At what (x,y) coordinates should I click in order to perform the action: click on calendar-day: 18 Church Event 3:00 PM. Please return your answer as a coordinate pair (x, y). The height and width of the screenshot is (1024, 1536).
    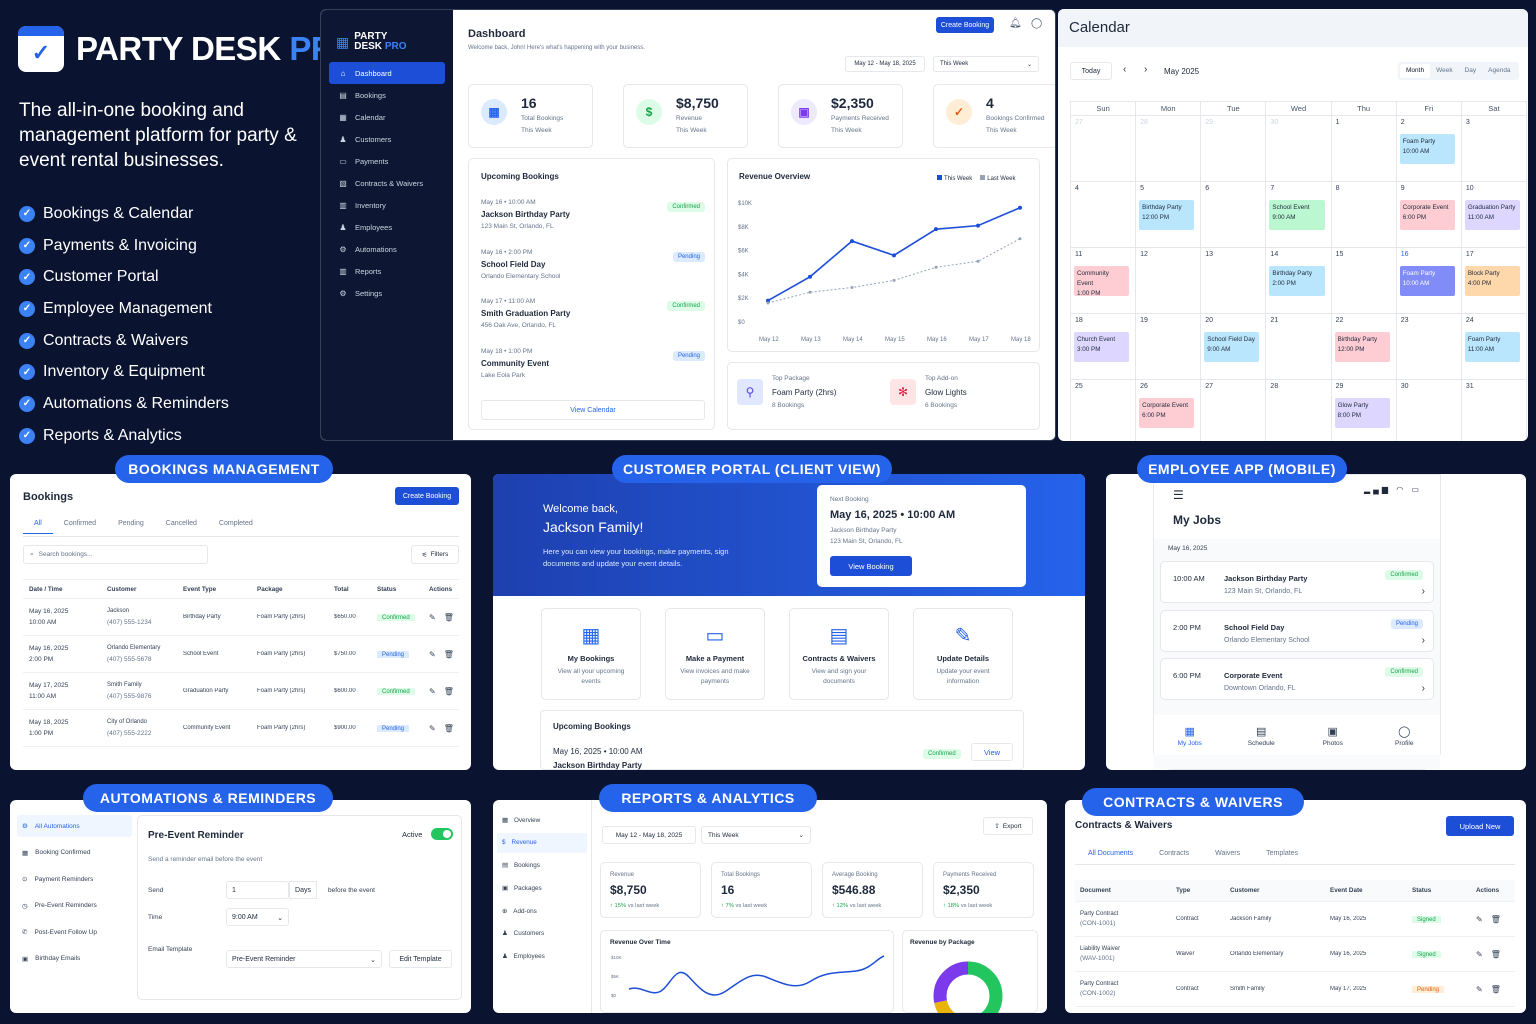
    Looking at the image, I should click on (1104, 347).